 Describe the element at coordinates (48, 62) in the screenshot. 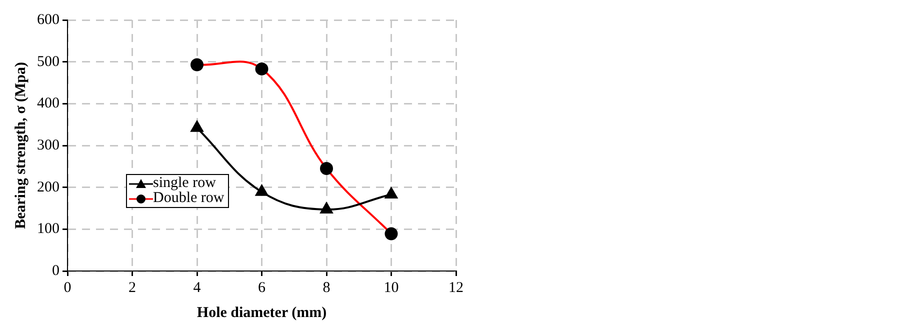

I see `y-tick-label: 500` at that location.